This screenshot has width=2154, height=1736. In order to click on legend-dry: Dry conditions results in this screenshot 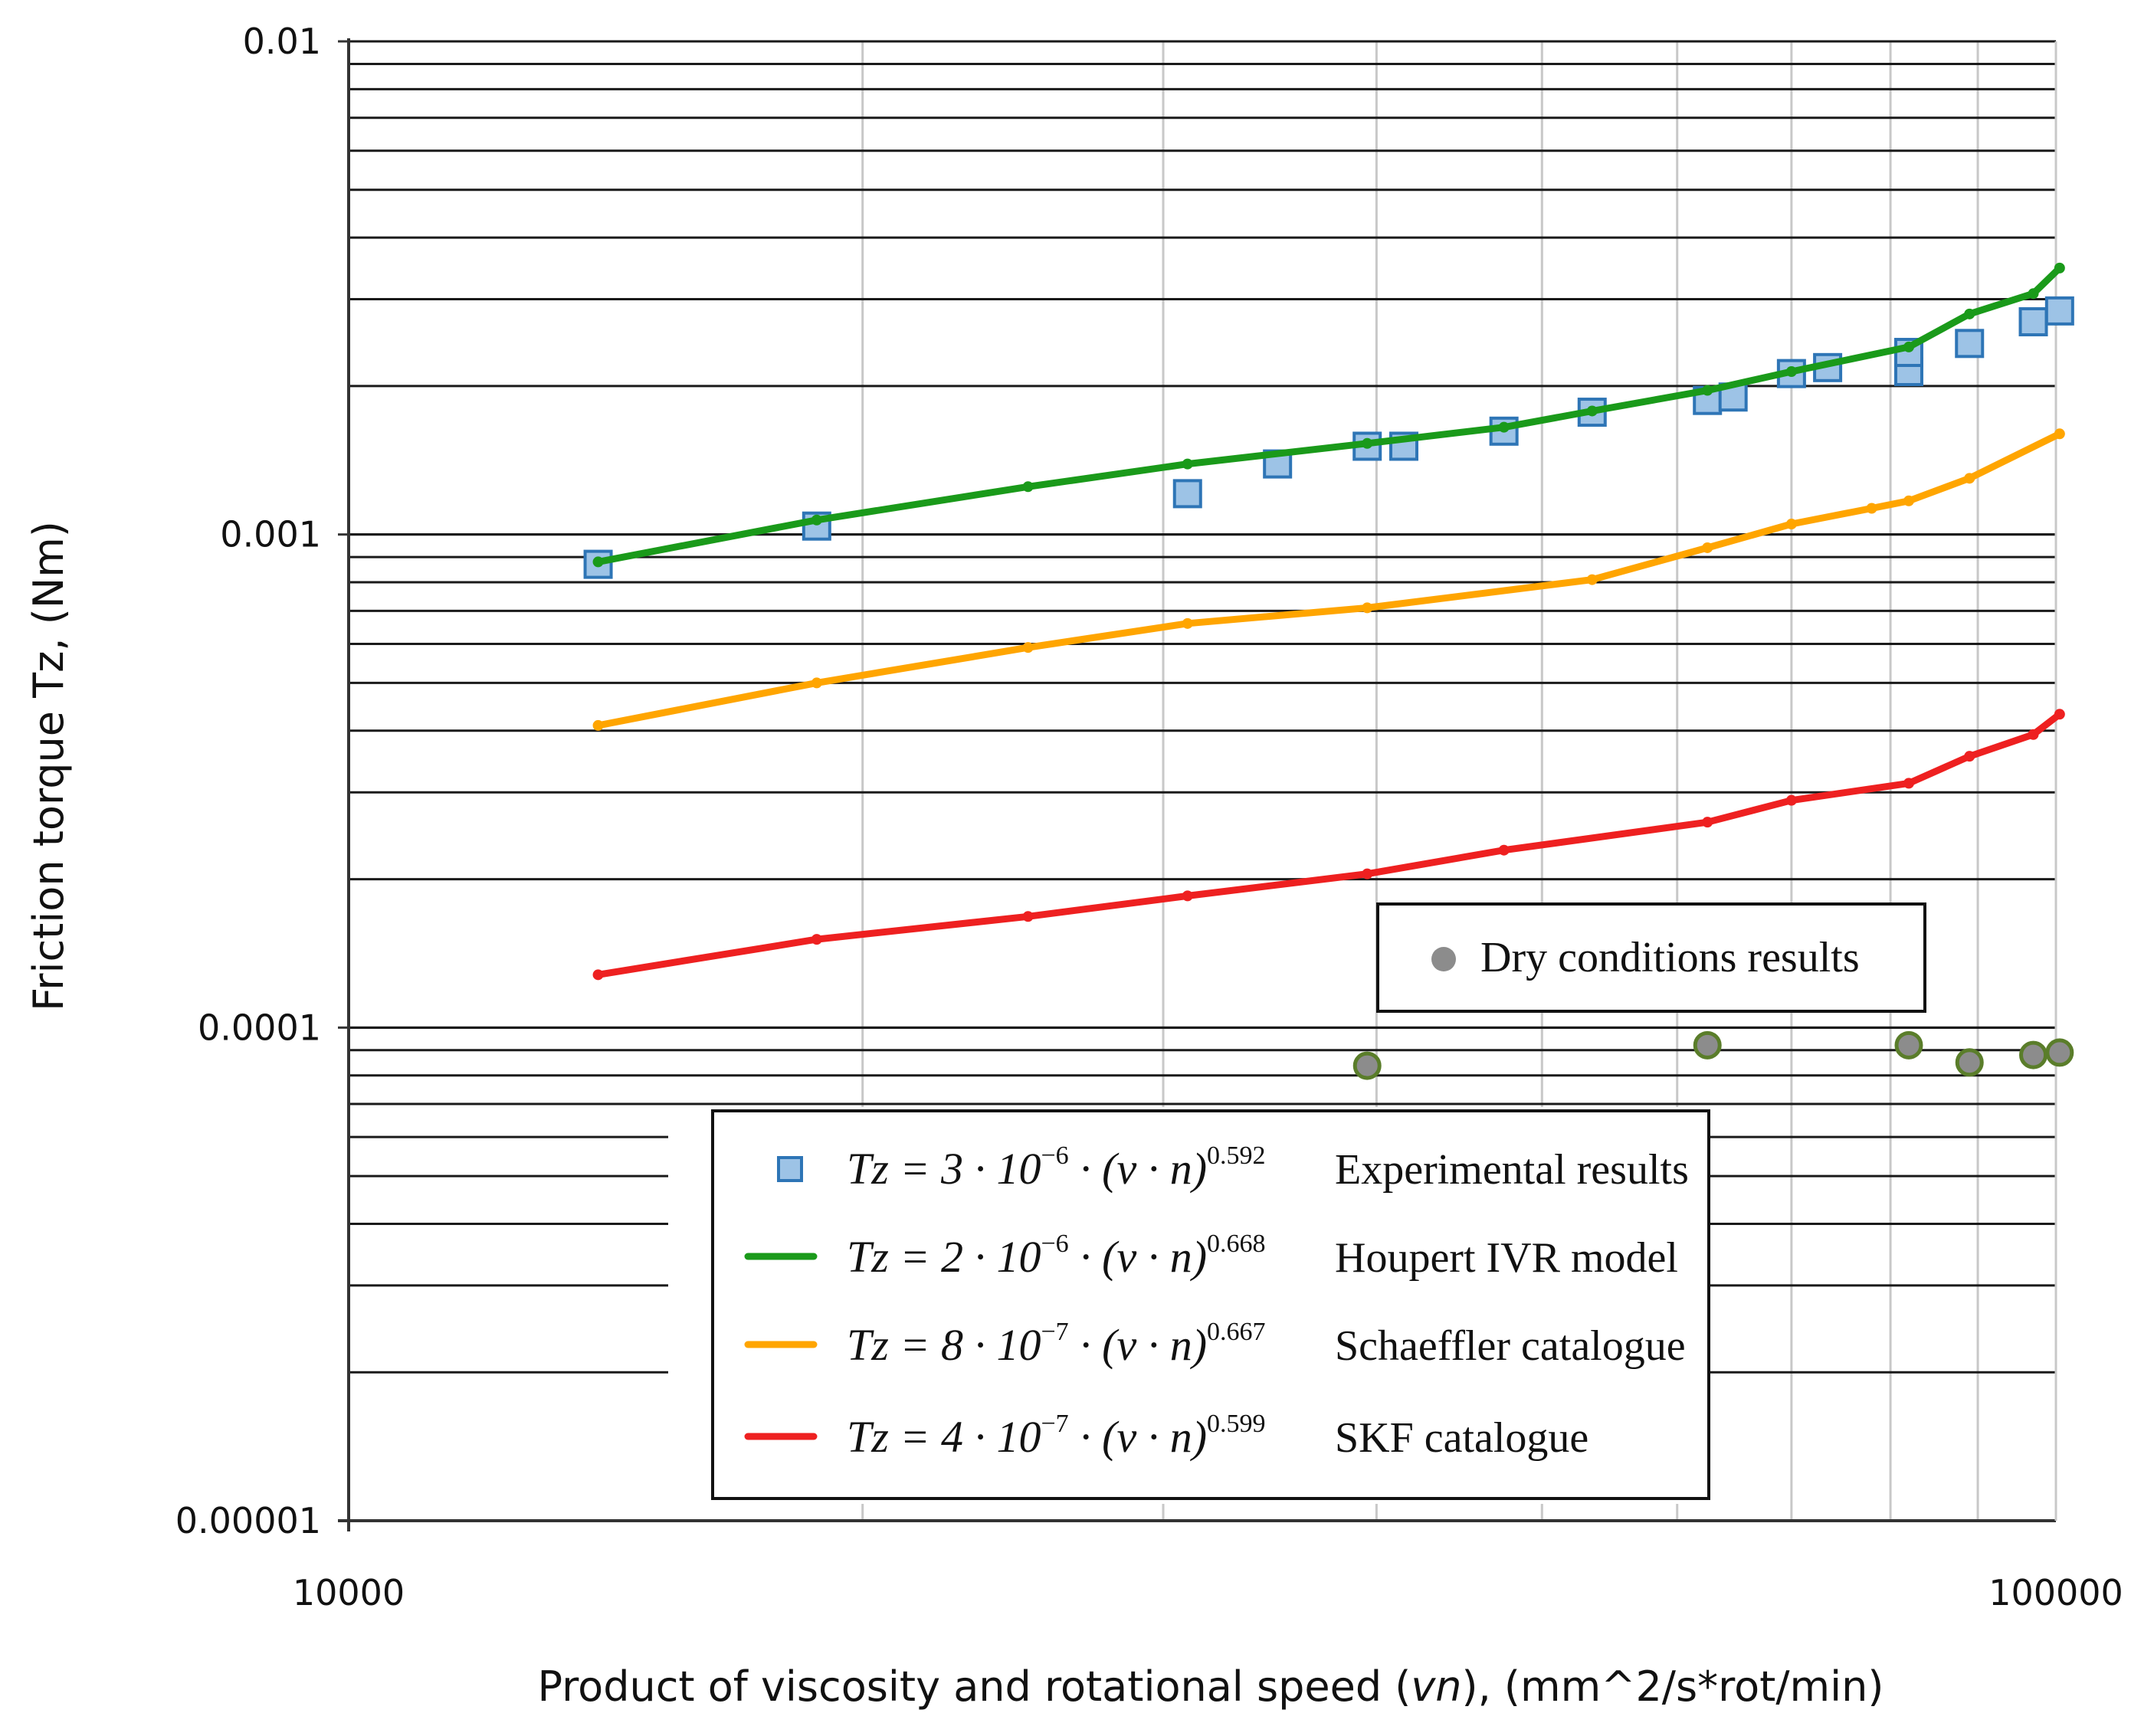, I will do `click(1651, 957)`.